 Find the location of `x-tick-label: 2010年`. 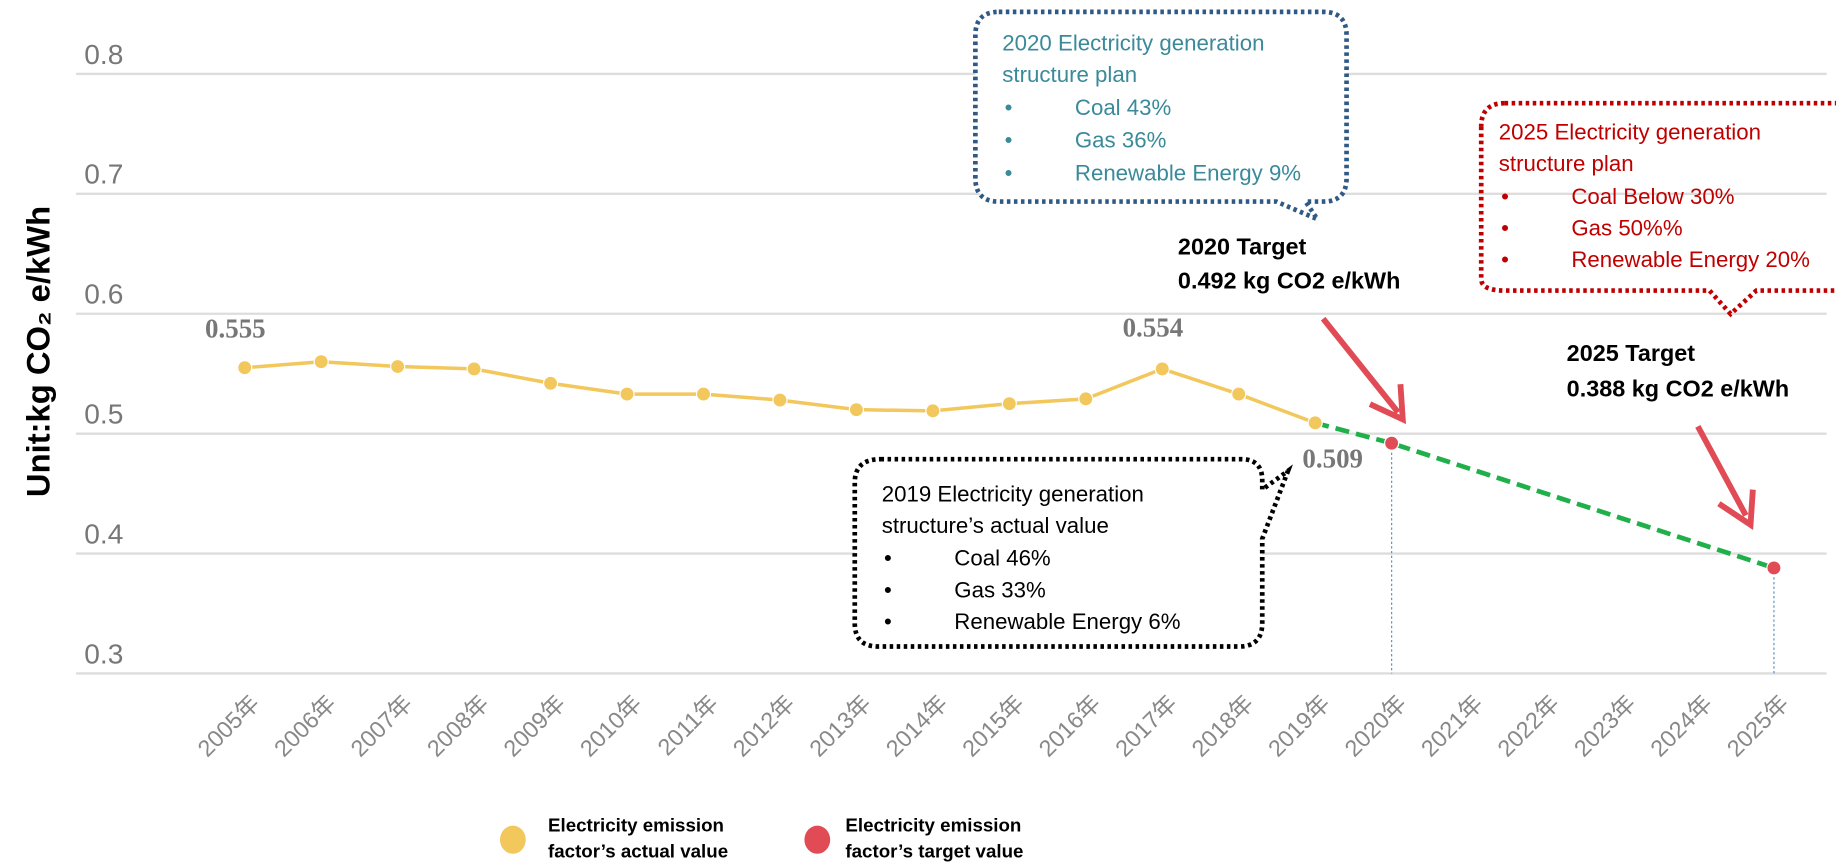

x-tick-label: 2010年 is located at coordinates (611, 726).